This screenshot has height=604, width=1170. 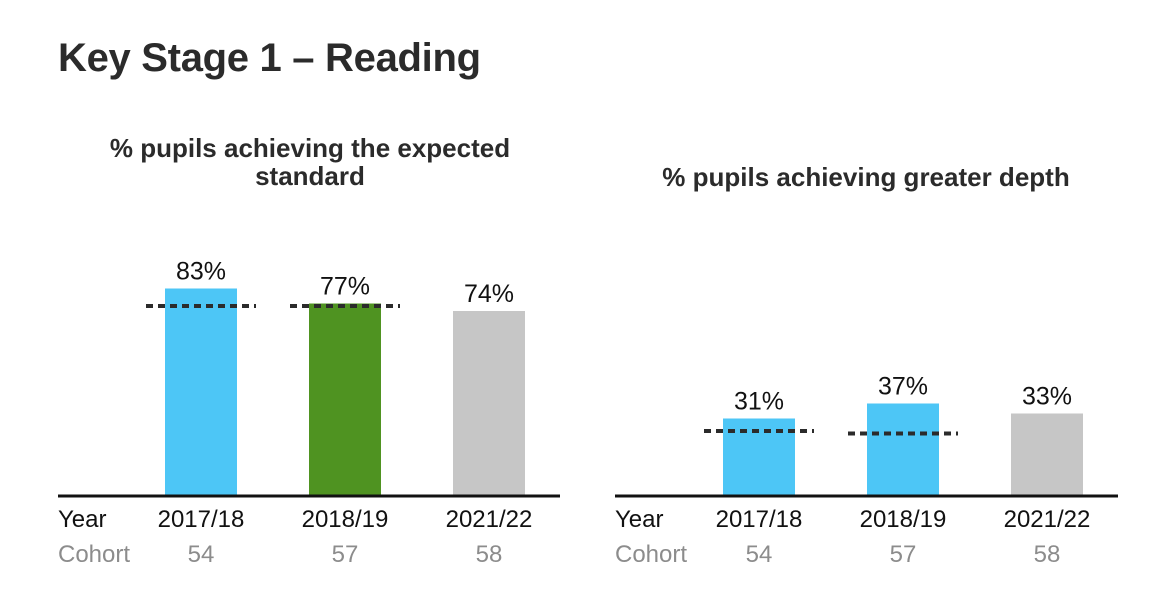 I want to click on cohort-value: 58, so click(x=489, y=554).